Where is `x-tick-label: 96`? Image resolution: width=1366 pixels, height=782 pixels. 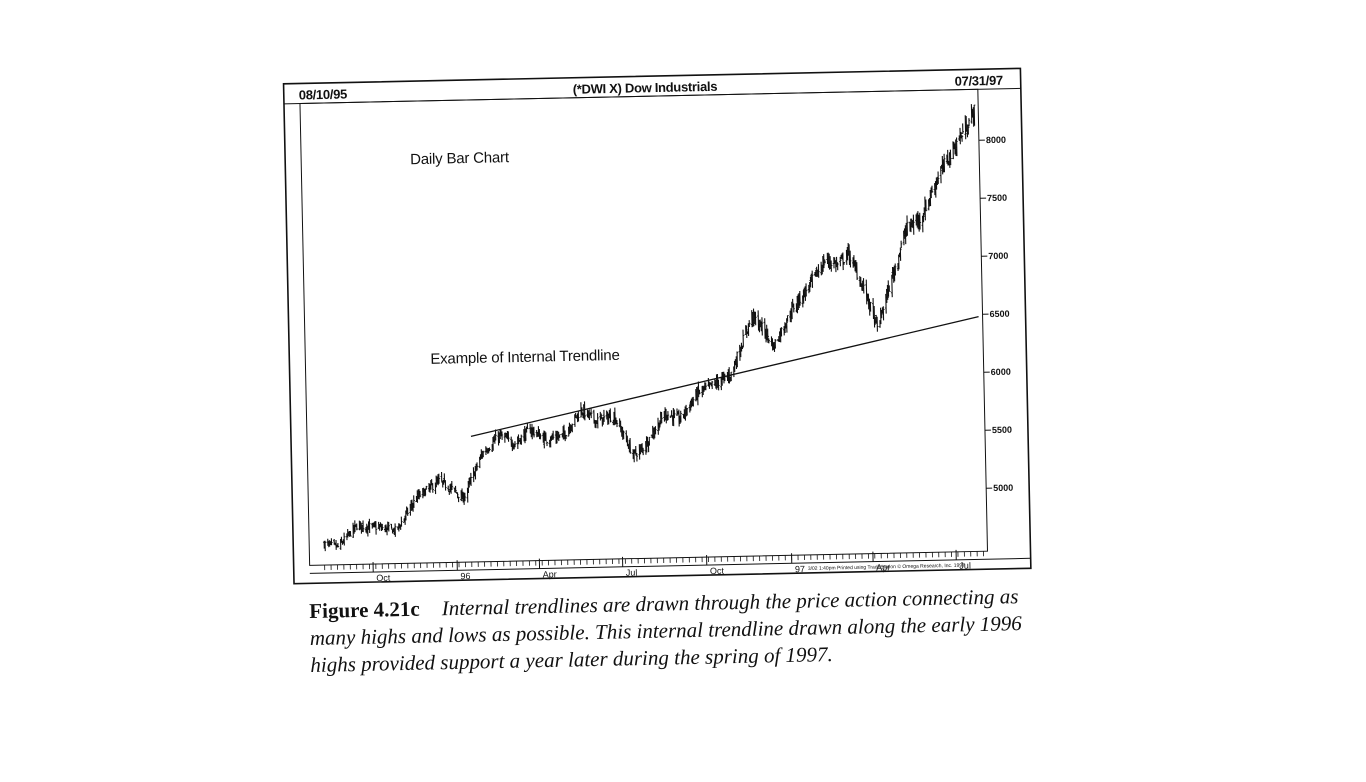 x-tick-label: 96 is located at coordinates (465, 576).